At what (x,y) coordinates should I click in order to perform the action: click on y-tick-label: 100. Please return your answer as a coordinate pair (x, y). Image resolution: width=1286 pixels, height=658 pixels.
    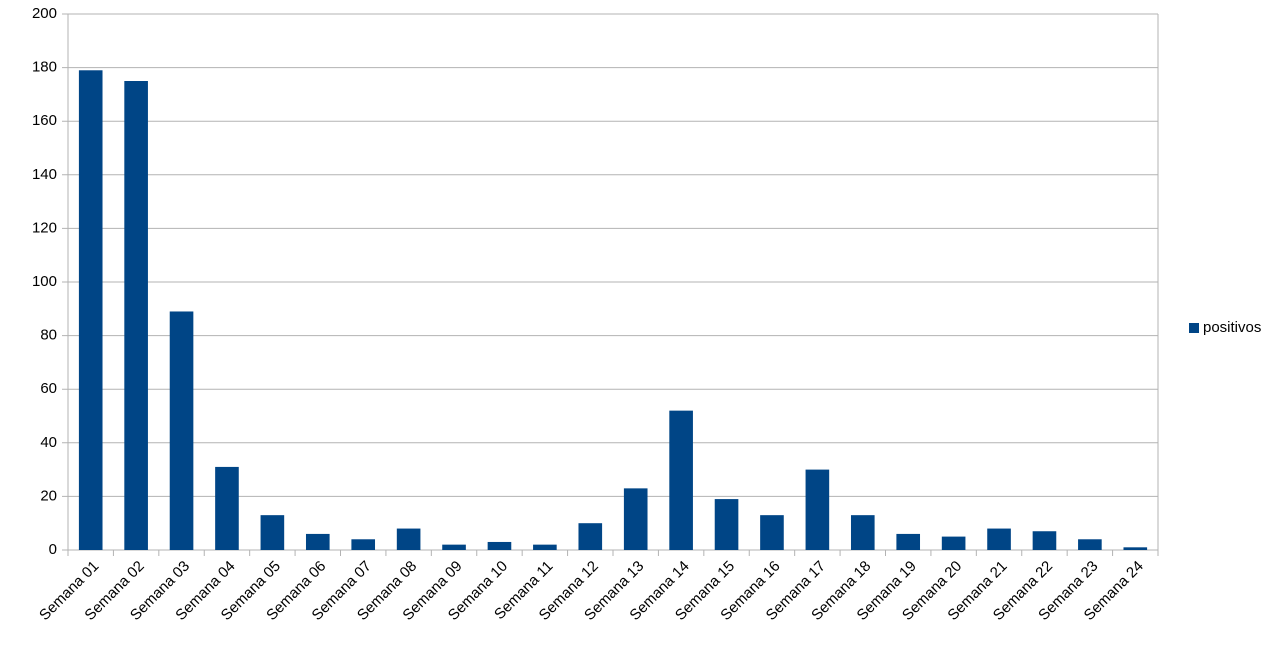
    Looking at the image, I should click on (44, 281).